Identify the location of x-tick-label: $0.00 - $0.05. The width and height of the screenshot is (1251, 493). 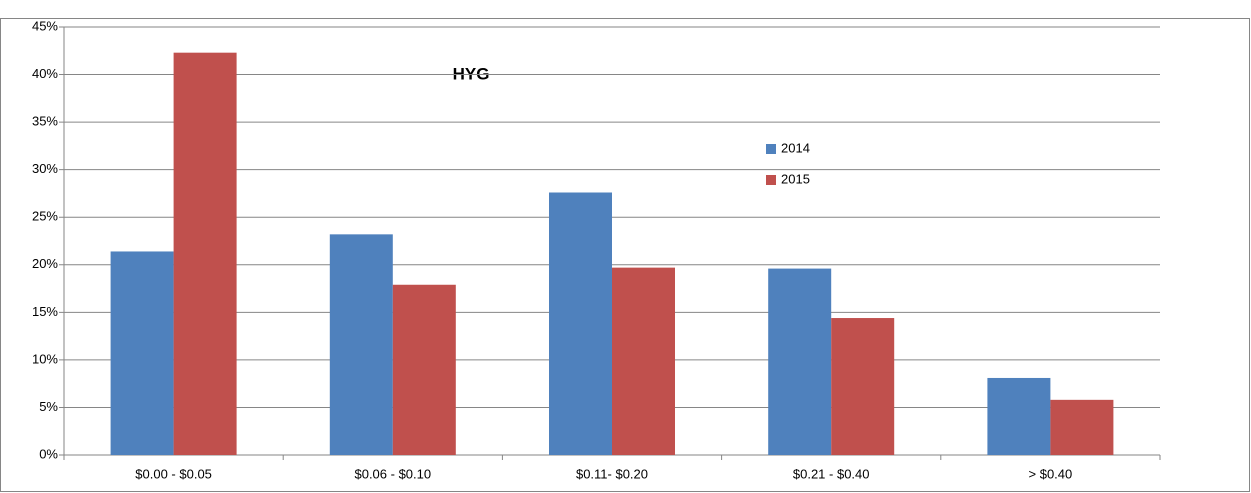
(173, 473).